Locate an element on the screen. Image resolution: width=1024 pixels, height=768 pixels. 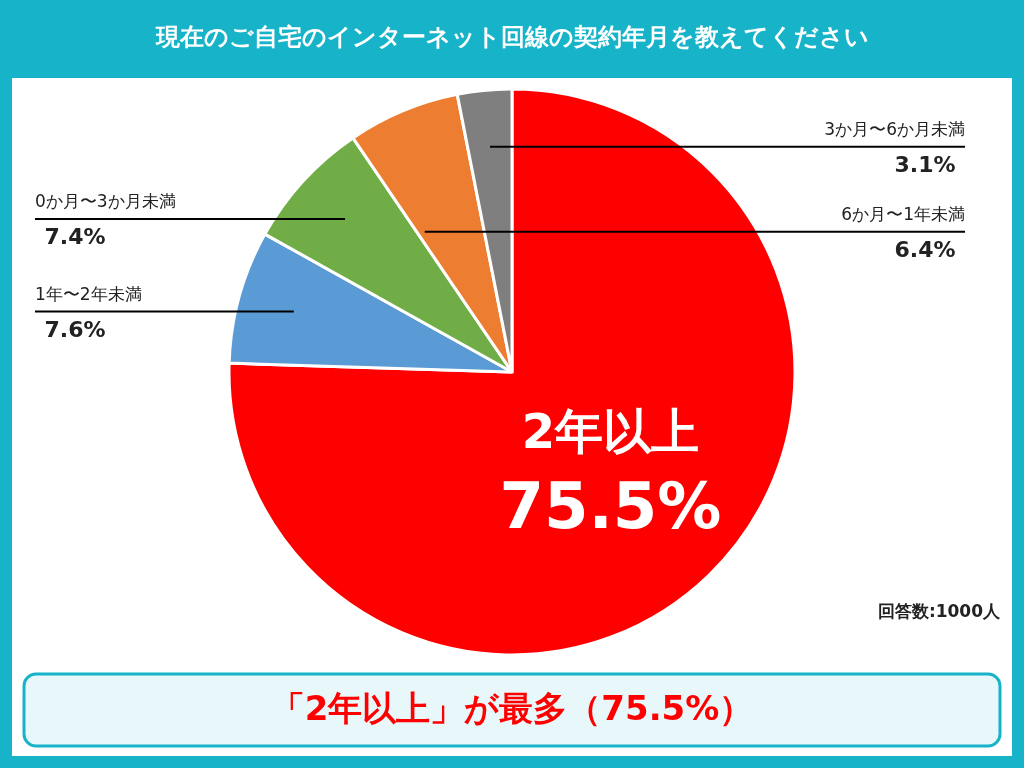
data-label: 7.6% is located at coordinates (75, 329).